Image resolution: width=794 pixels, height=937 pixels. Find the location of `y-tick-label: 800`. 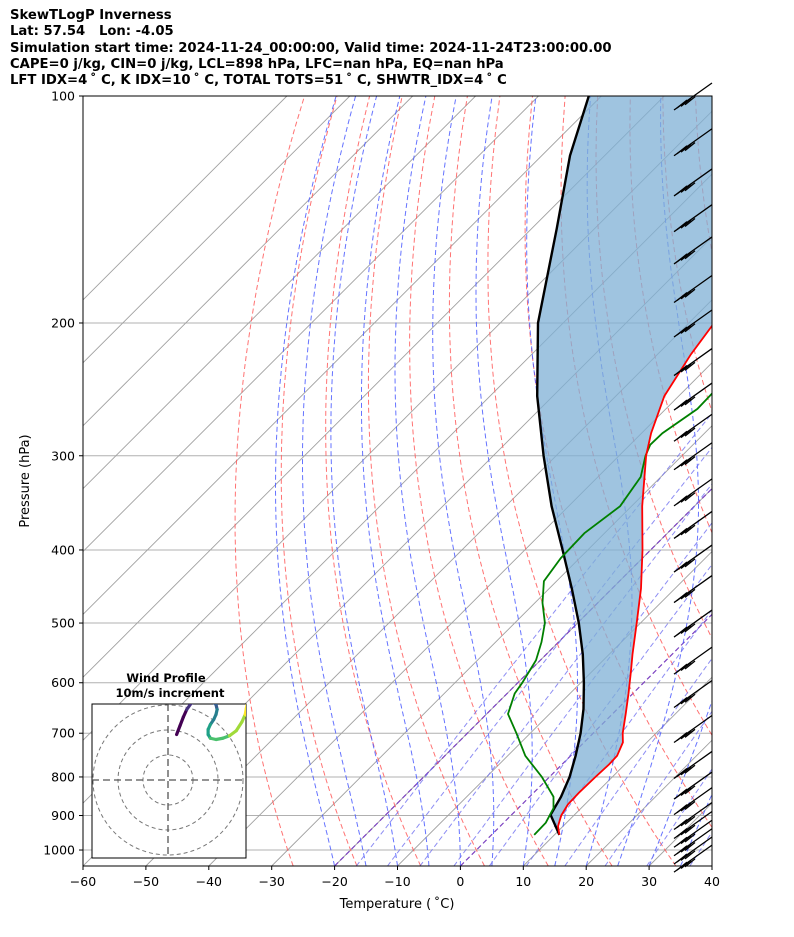

y-tick-label: 800 is located at coordinates (63, 776).